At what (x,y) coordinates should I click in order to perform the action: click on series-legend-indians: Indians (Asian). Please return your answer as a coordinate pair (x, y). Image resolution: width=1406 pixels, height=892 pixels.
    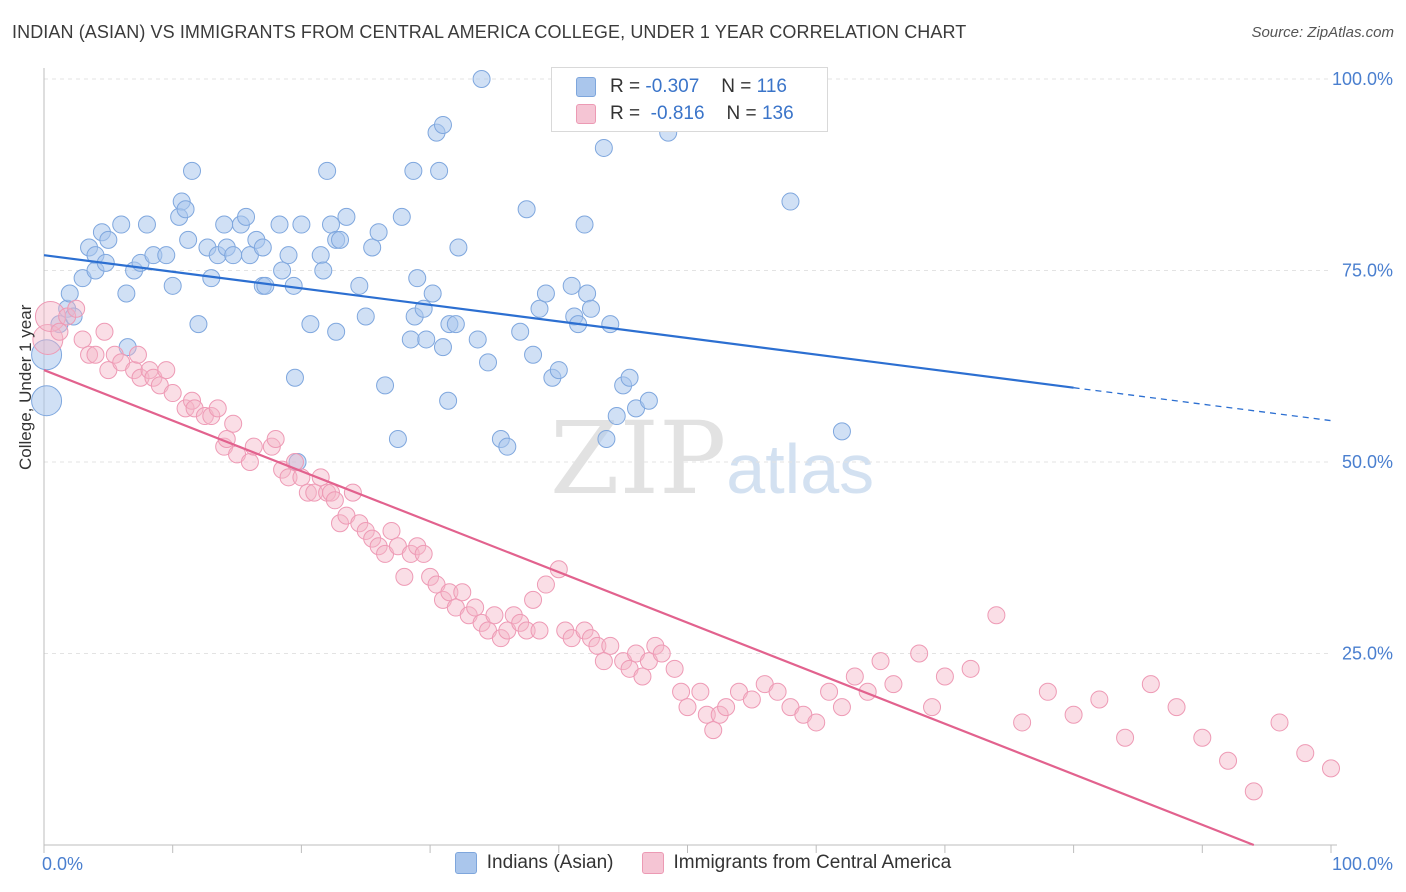
    Looking at the image, I should click on (534, 863).